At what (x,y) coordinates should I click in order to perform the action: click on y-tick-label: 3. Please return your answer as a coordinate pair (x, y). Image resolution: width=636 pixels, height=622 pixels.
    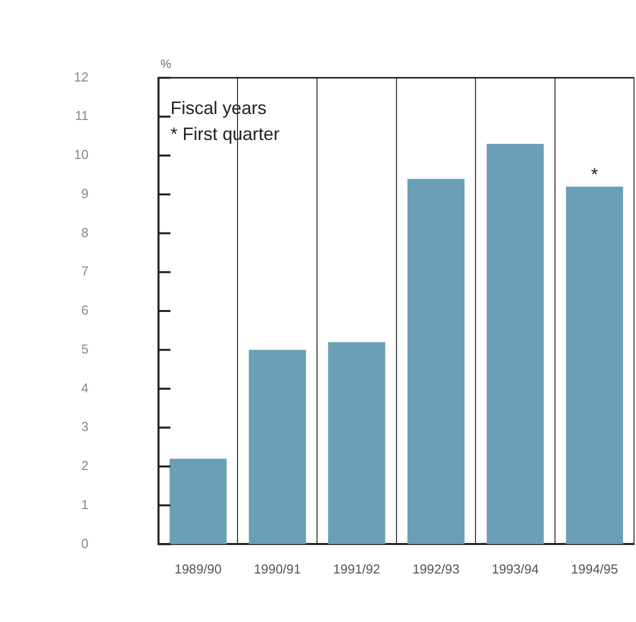
    Looking at the image, I should click on (84, 426).